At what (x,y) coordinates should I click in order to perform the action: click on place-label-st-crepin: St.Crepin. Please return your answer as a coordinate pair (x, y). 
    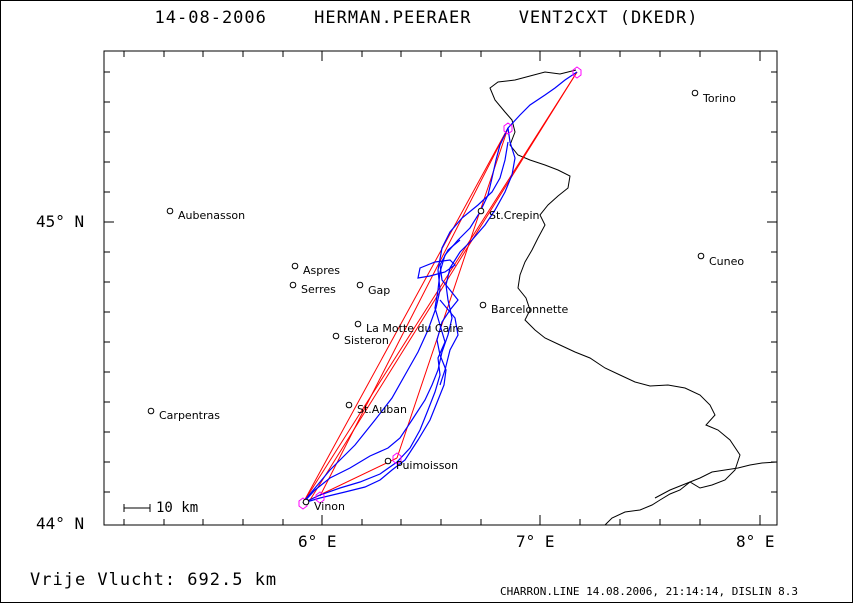
    Looking at the image, I should click on (514, 215).